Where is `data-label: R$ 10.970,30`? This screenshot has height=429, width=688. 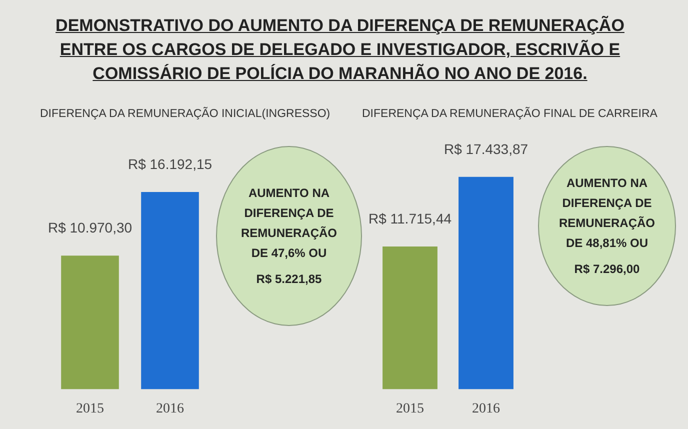 data-label: R$ 10.970,30 is located at coordinates (90, 227).